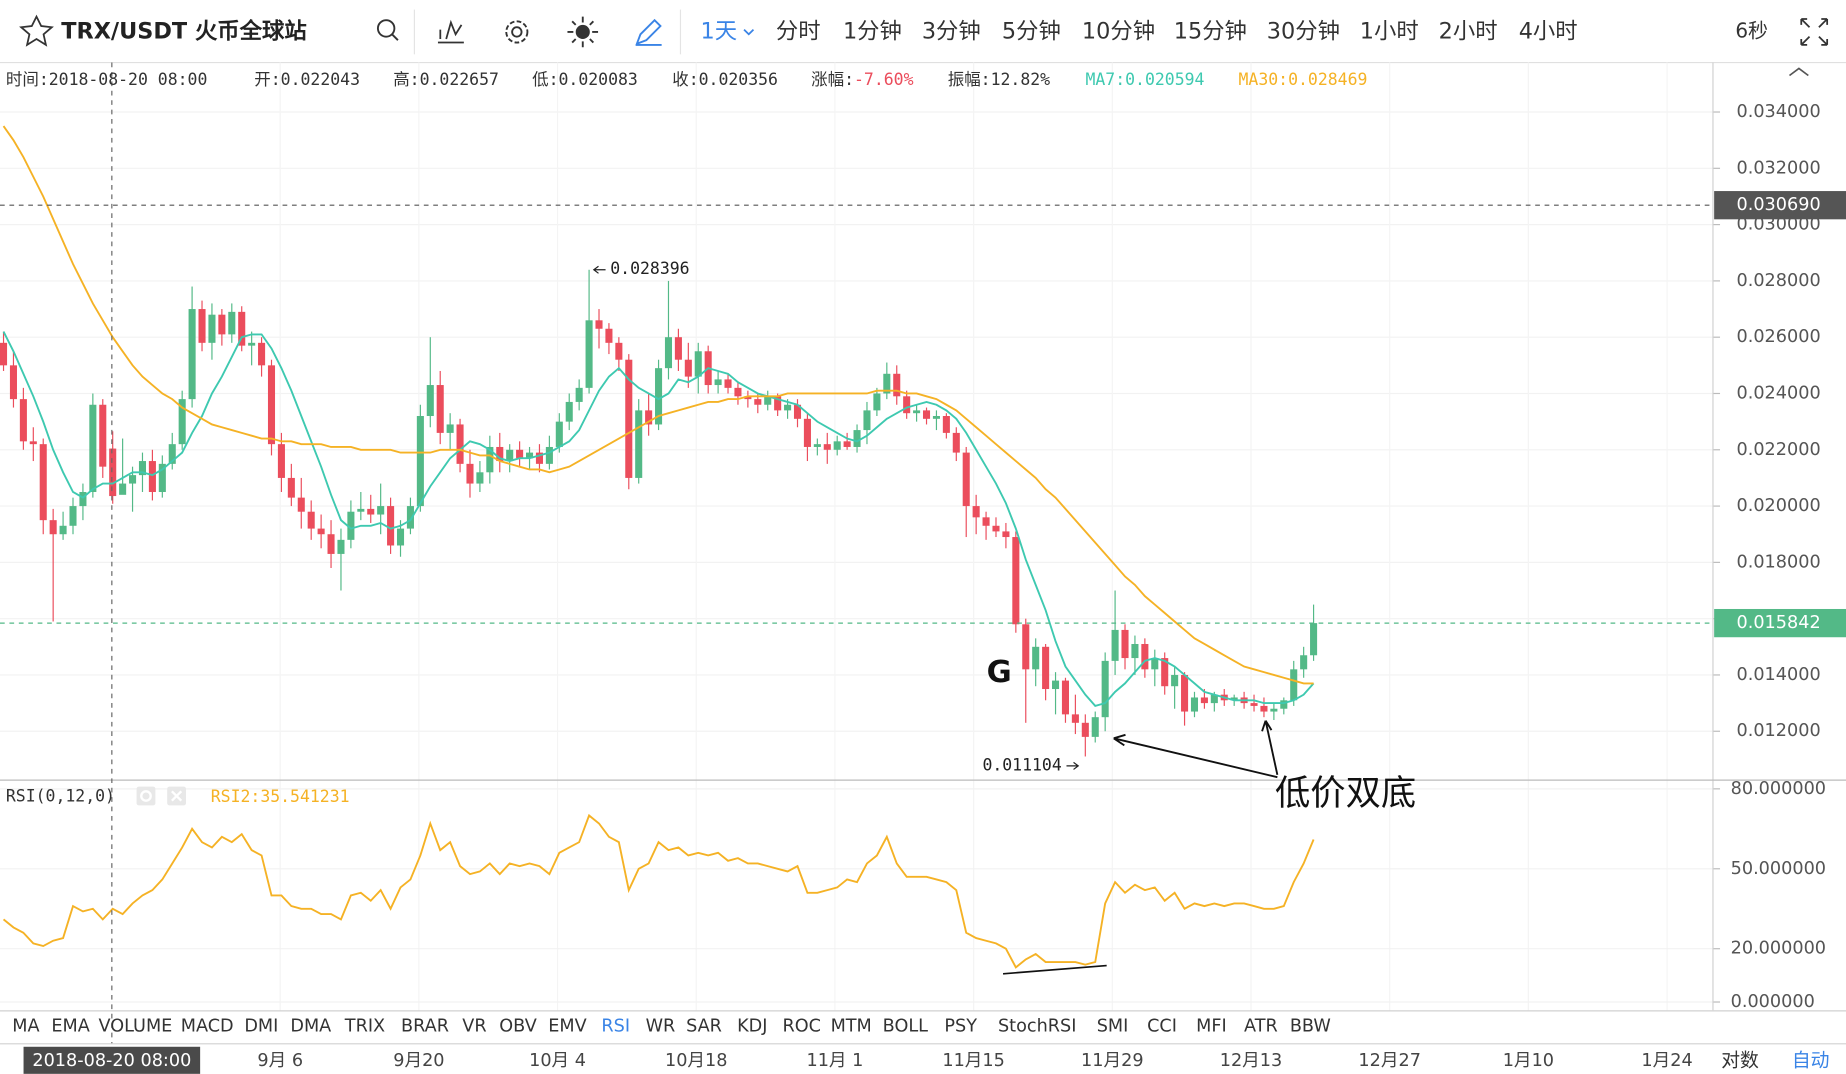 The height and width of the screenshot is (1074, 1846). Describe the element at coordinates (1778, 949) in the screenshot. I see `y-tick-label: 20.000000` at that location.